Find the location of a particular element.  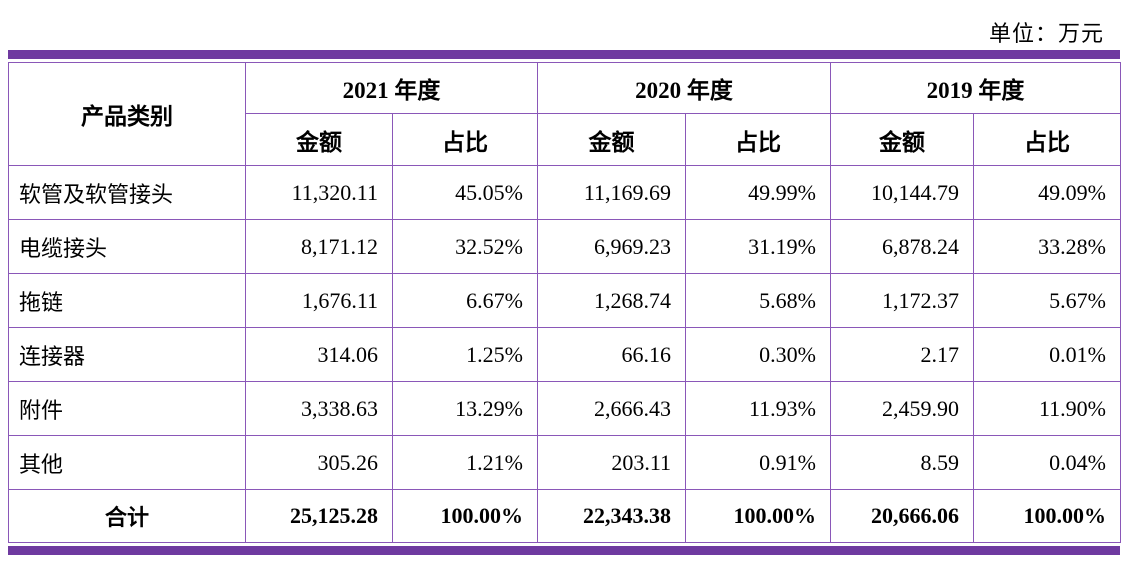

header-ratio-2021: 占比 is located at coordinates (465, 139).